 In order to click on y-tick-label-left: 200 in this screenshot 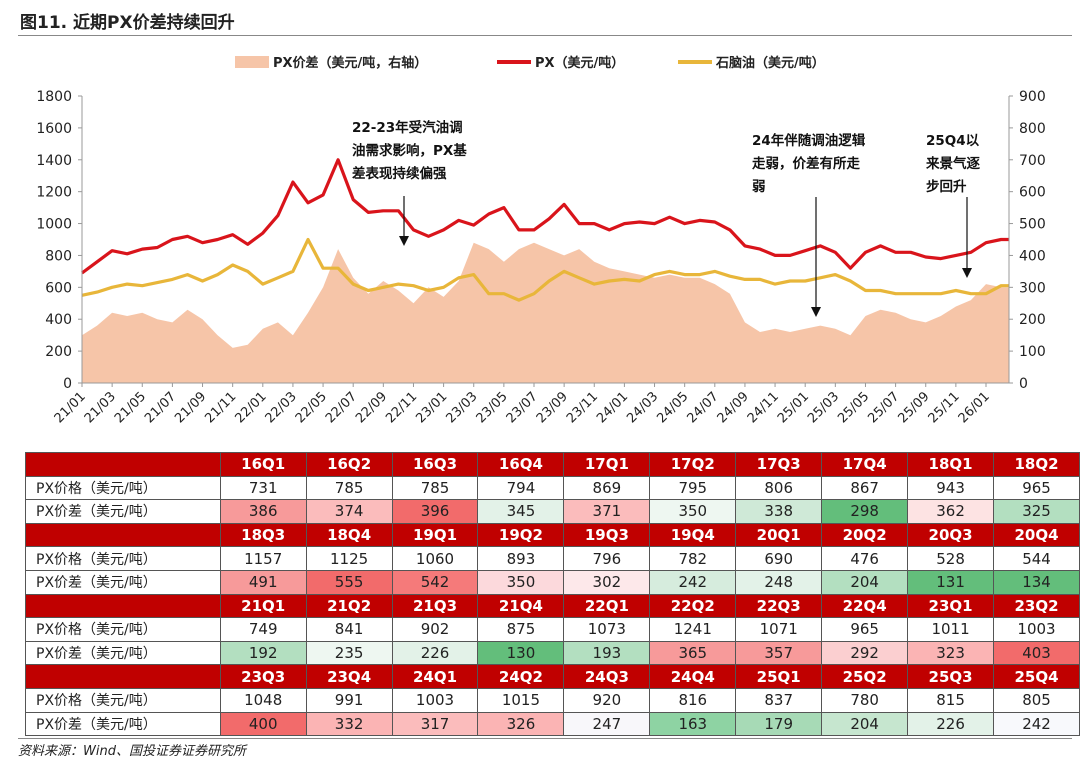, I will do `click(58, 352)`.